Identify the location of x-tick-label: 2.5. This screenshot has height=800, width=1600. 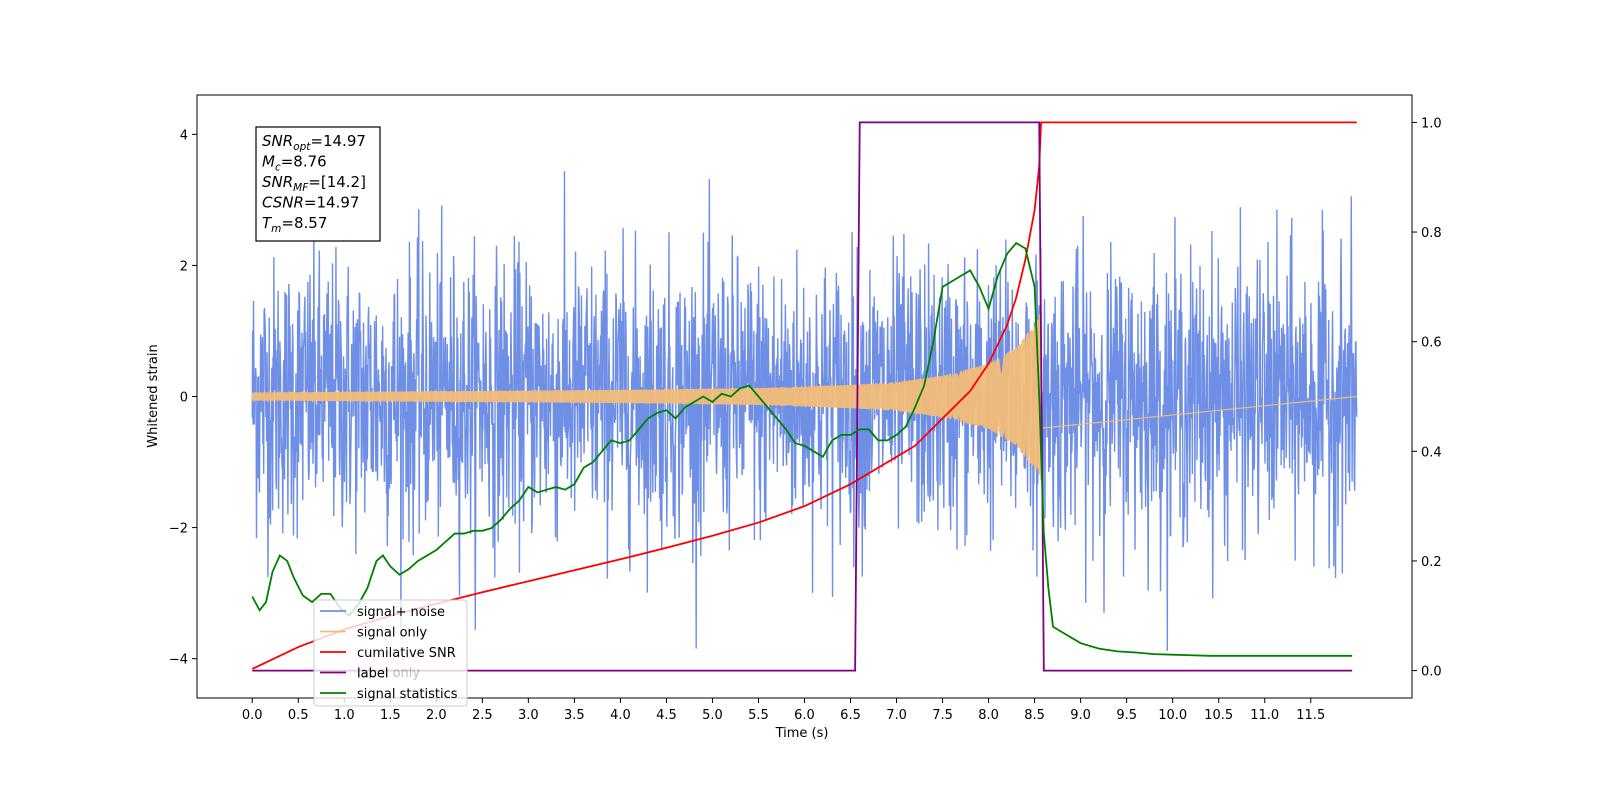
(482, 715).